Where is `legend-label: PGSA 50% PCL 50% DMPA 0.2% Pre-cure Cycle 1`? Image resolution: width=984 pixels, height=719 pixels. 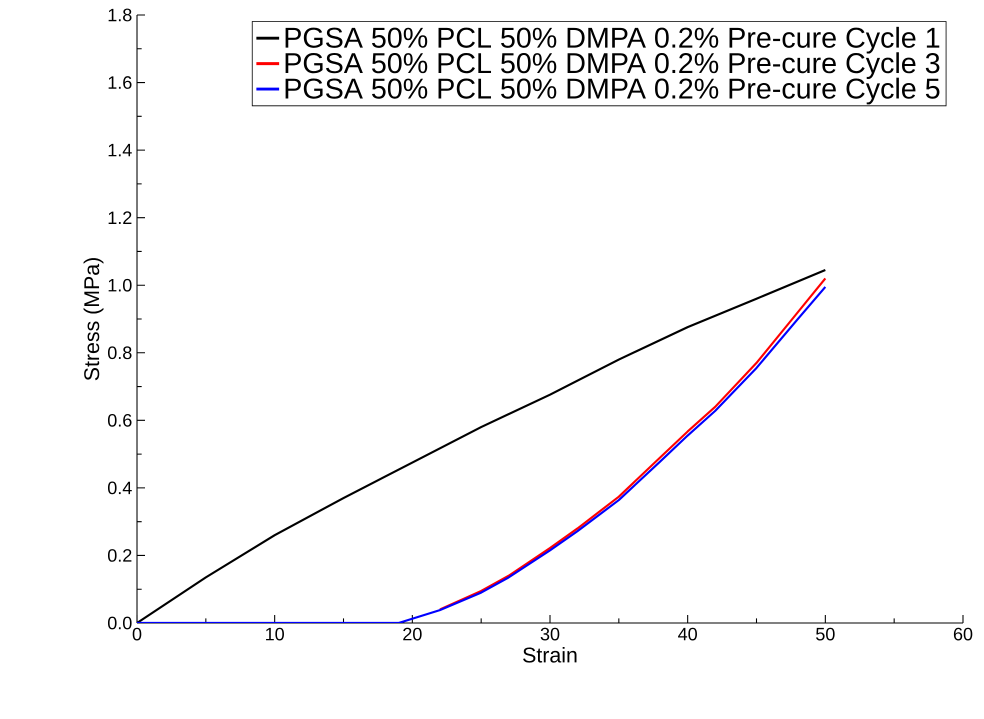 legend-label: PGSA 50% PCL 50% DMPA 0.2% Pre-cure Cycle 1 is located at coordinates (613, 40).